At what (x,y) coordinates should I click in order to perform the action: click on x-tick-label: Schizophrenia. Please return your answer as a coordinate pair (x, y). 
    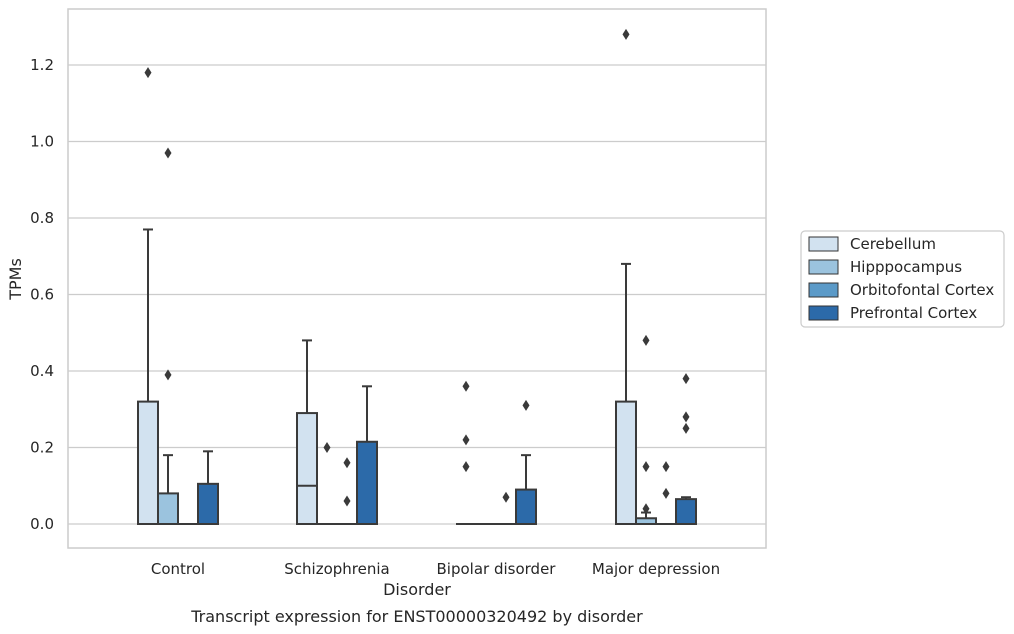
    Looking at the image, I should click on (336, 569).